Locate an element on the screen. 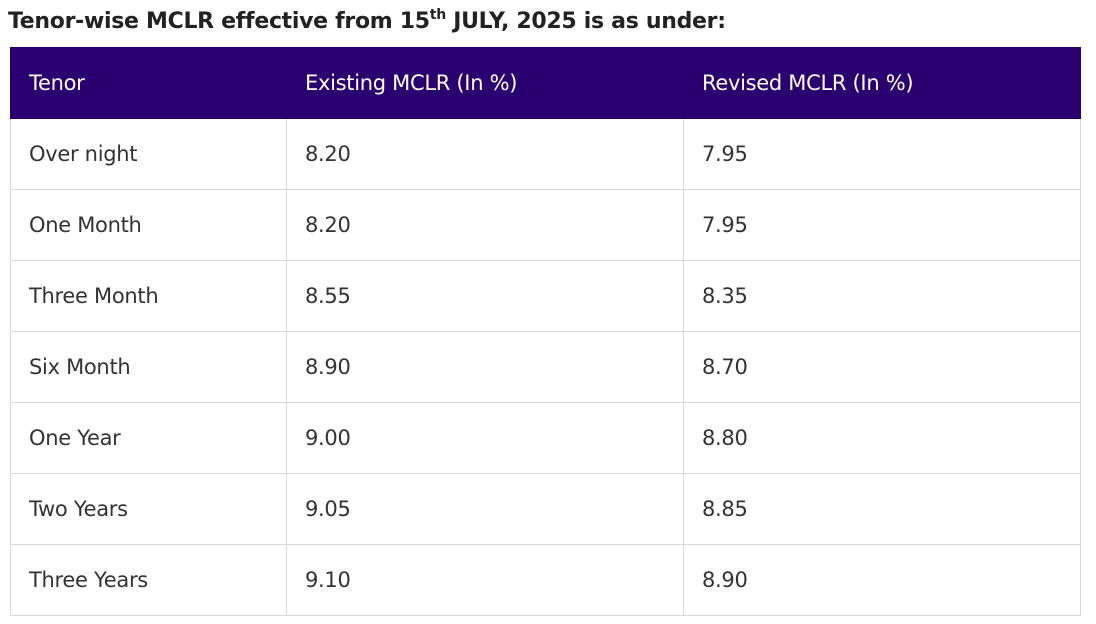  table-row: Two Years 9.05 8.85 is located at coordinates (545, 509).